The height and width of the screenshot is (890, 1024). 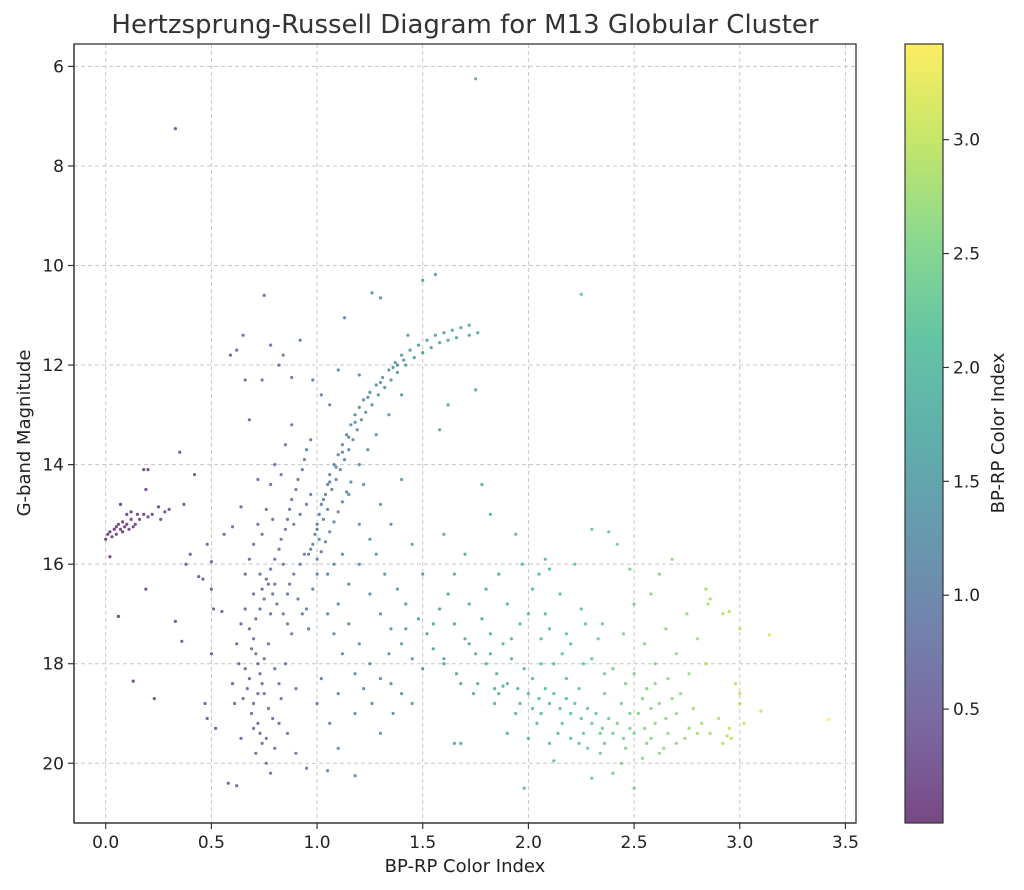 I want to click on x-tick-label: 1.5, so click(x=422, y=843).